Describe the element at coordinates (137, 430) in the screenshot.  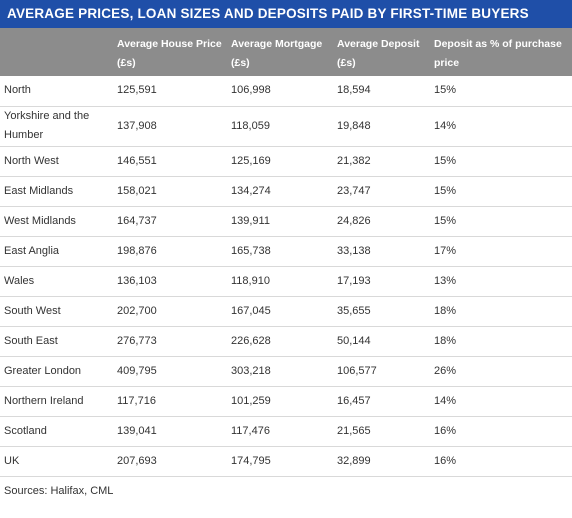
I see `house-price-cell: 139,041` at that location.